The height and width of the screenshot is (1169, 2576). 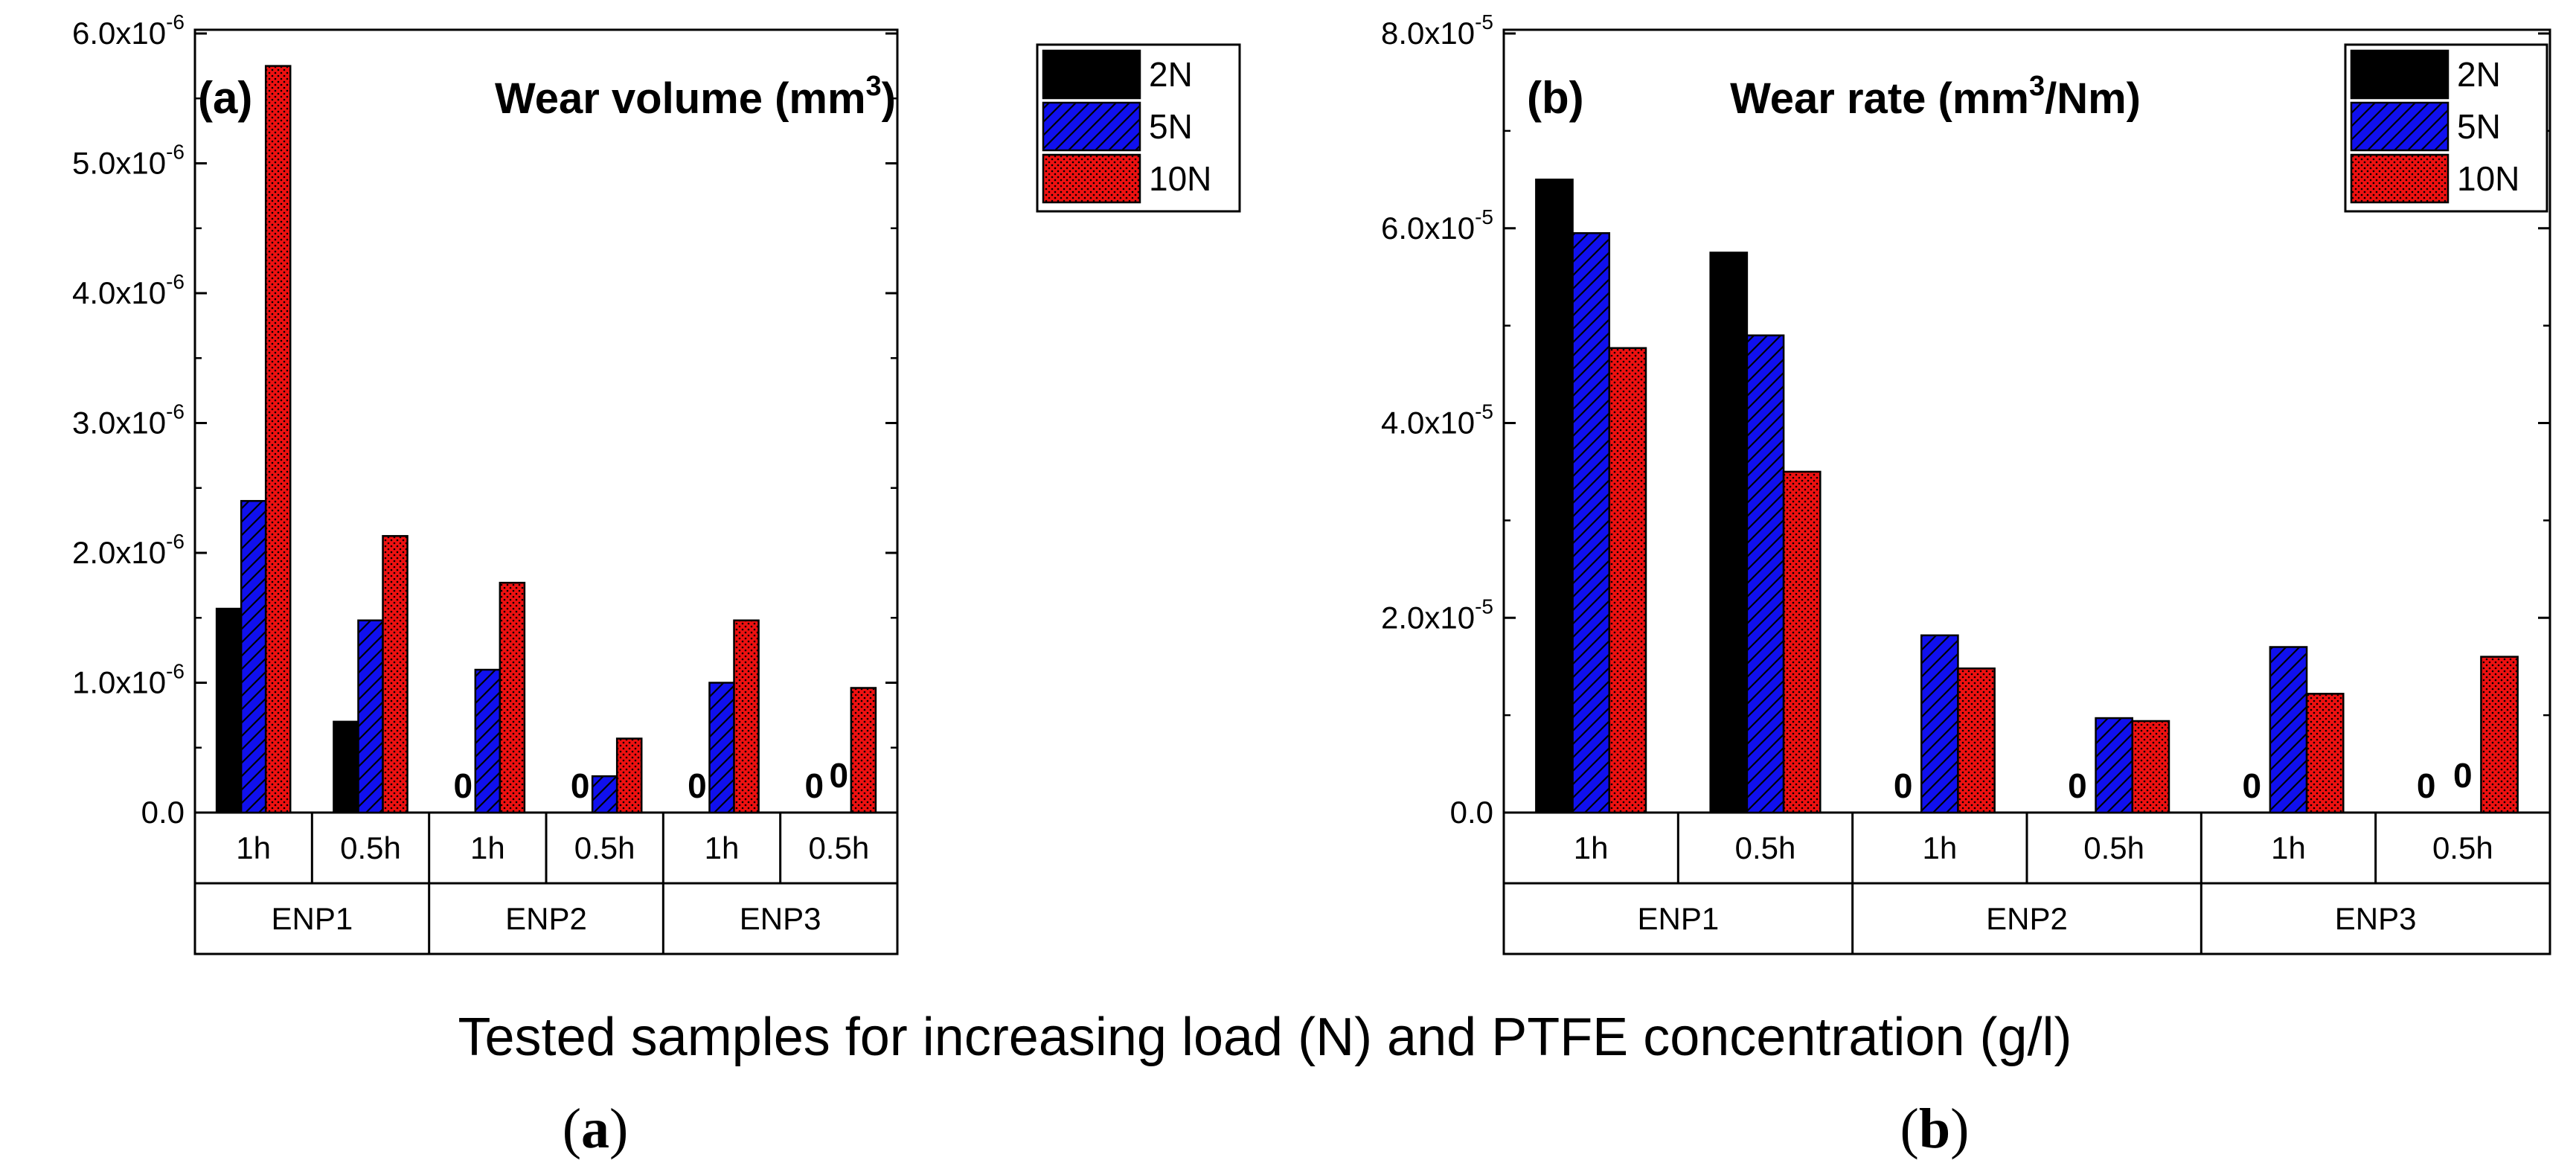 I want to click on y-tick-label: 4.0x10⁻⁶, so click(x=128, y=290).